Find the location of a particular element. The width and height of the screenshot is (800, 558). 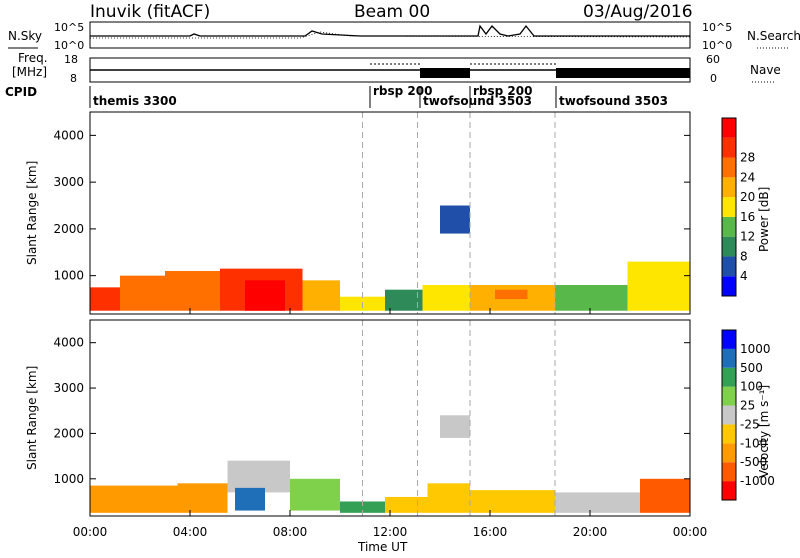

date-title: 03/Aug/2016 is located at coordinates (638, 12).